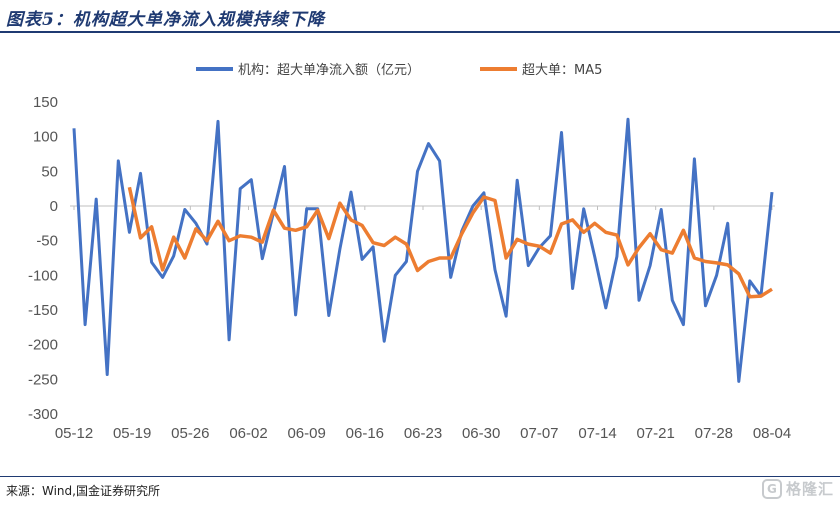  Describe the element at coordinates (365, 433) in the screenshot. I see `x-tick-label: 06-16` at that location.